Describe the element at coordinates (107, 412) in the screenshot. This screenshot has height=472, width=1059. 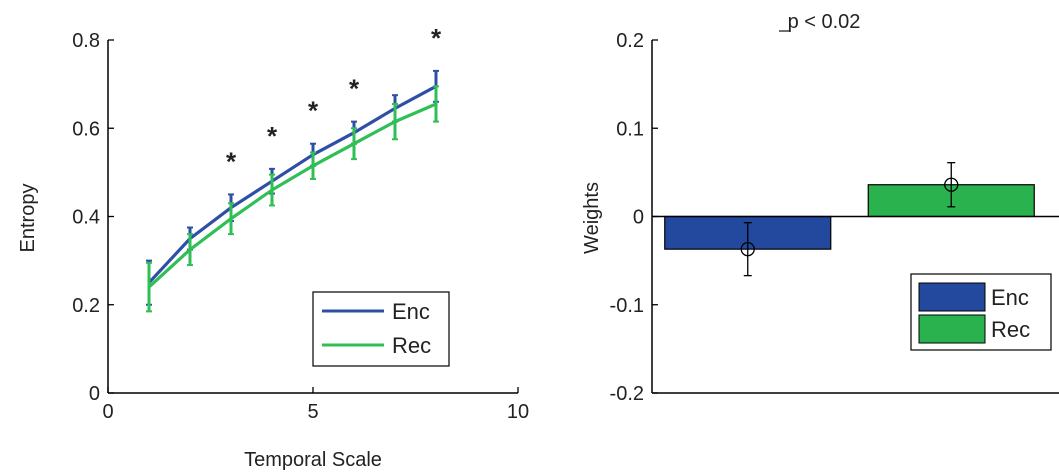
I see `x-tick-label: 0` at that location.